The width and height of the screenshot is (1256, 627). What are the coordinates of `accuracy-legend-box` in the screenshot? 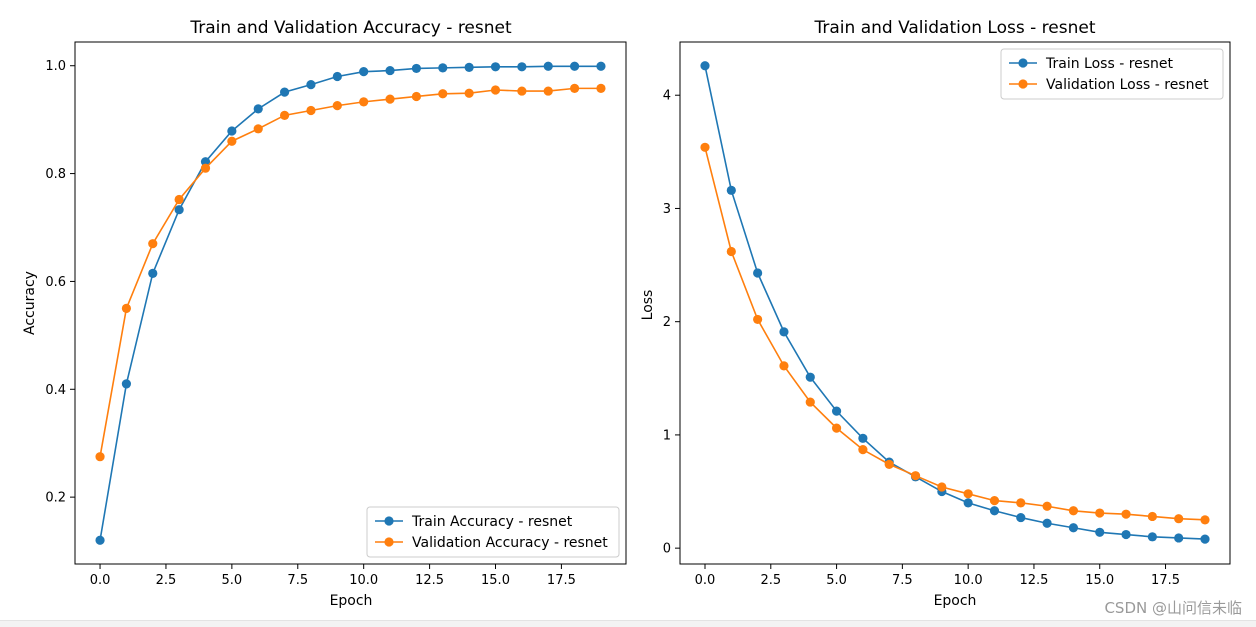 It's located at (493, 532).